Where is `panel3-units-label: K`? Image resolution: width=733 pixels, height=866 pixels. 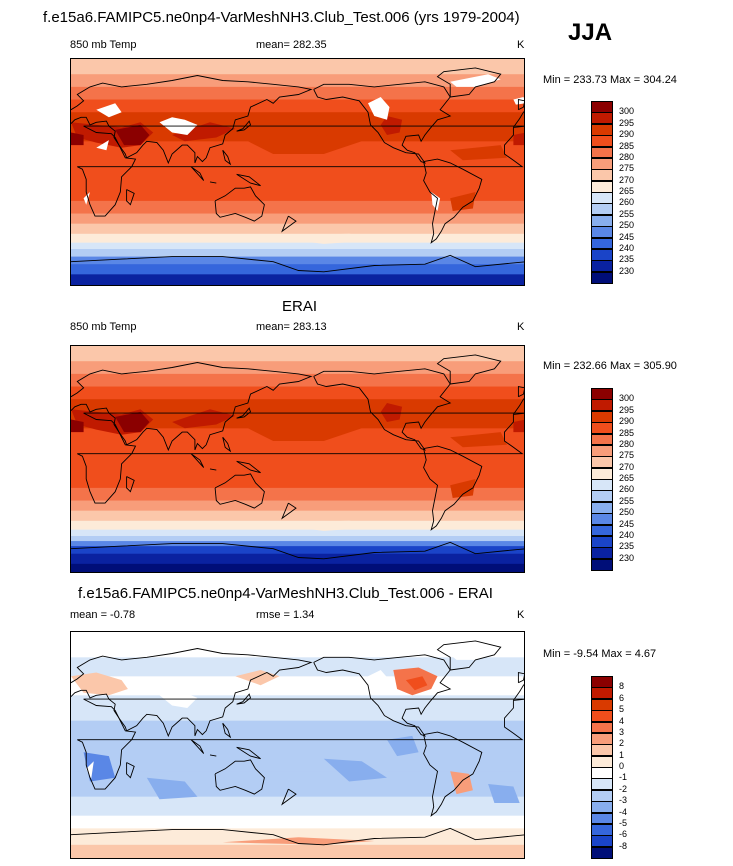 panel3-units-label: K is located at coordinates (521, 615).